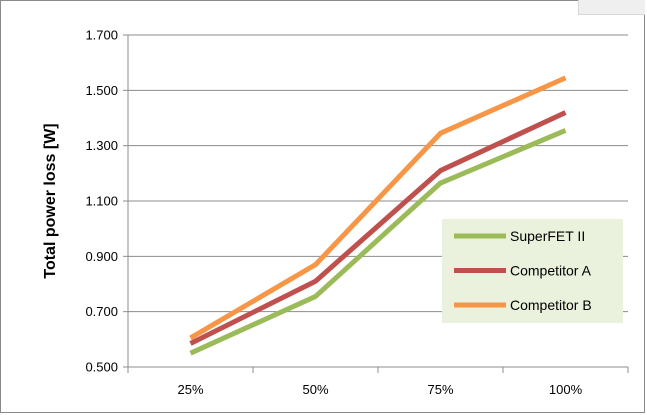  I want to click on x-tick-label: 50%, so click(315, 389).